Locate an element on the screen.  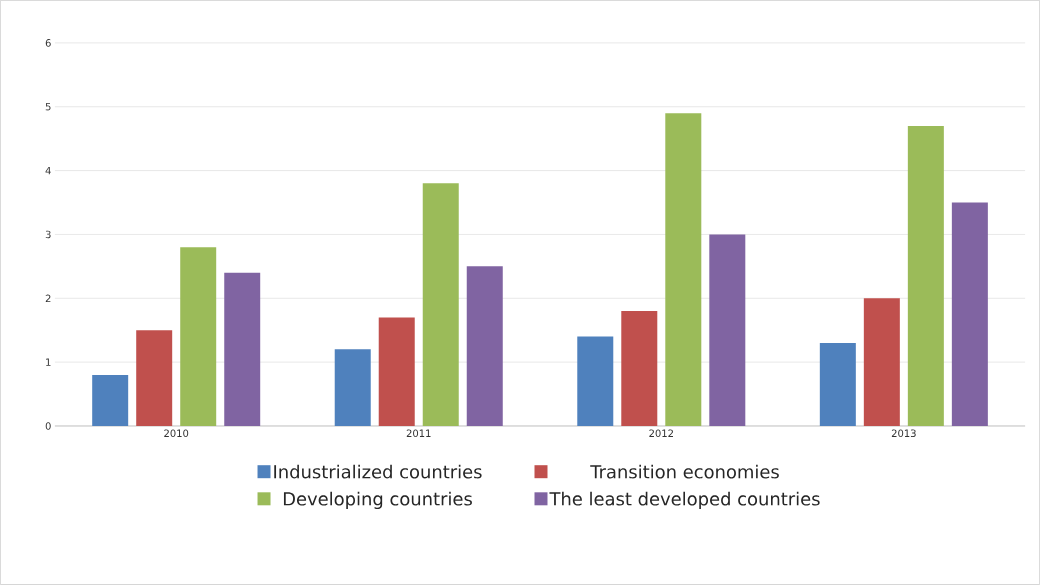
y-tick-label: 0 is located at coordinates (48, 426).